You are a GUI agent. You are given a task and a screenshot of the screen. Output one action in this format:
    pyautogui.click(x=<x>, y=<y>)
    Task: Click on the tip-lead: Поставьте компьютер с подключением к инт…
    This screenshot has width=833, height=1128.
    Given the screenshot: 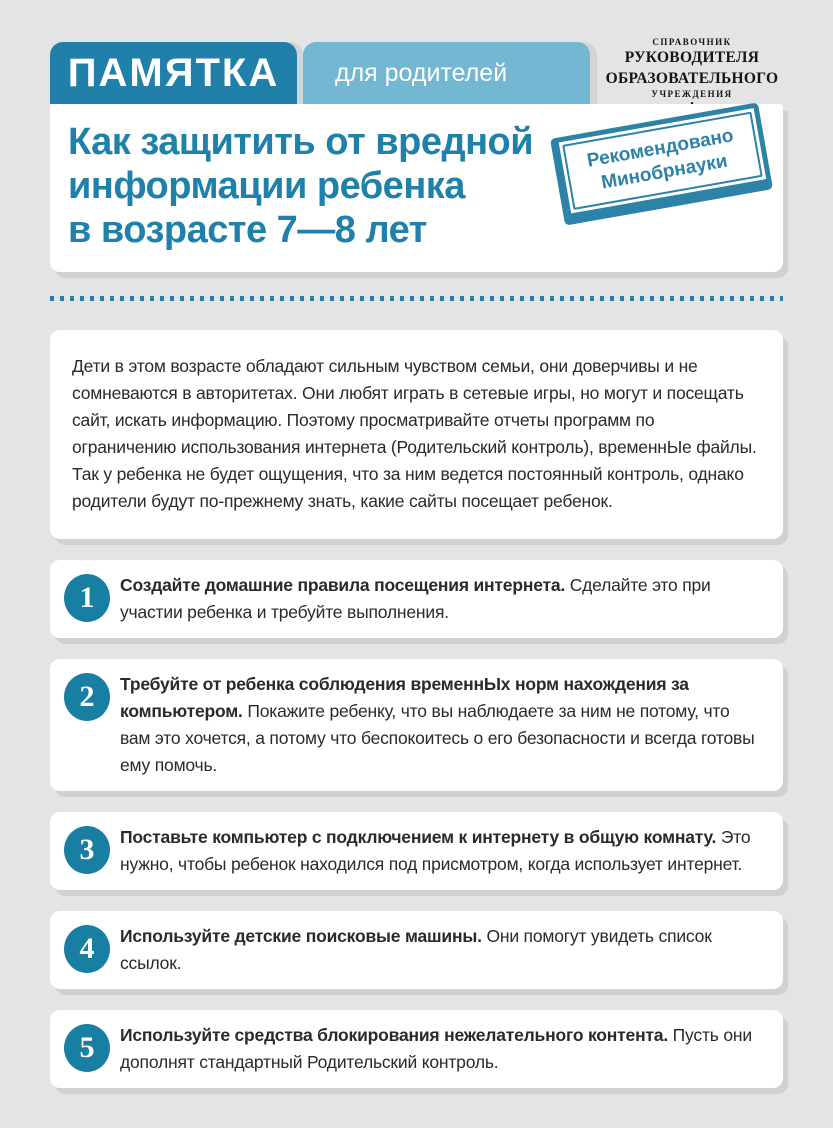 What is the action you would take?
    pyautogui.click(x=418, y=837)
    